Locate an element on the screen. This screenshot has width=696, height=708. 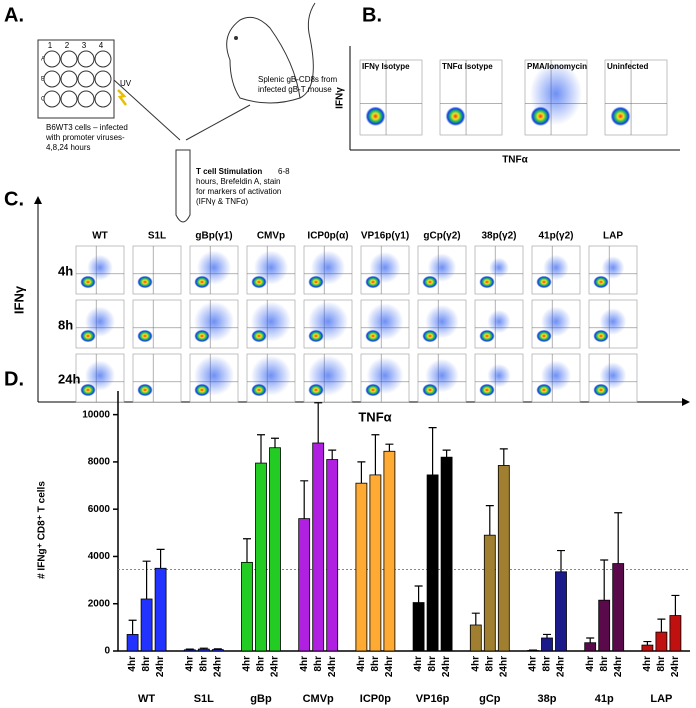
x-tick-label: 41p is located at coordinates (604, 699).